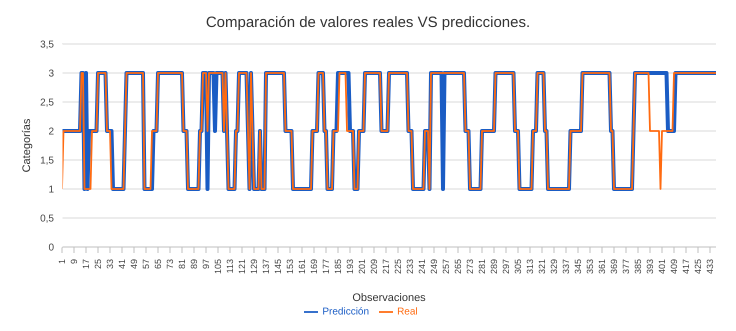  What do you see at coordinates (494, 266) in the screenshot?
I see `x-tick-label: 289` at bounding box center [494, 266].